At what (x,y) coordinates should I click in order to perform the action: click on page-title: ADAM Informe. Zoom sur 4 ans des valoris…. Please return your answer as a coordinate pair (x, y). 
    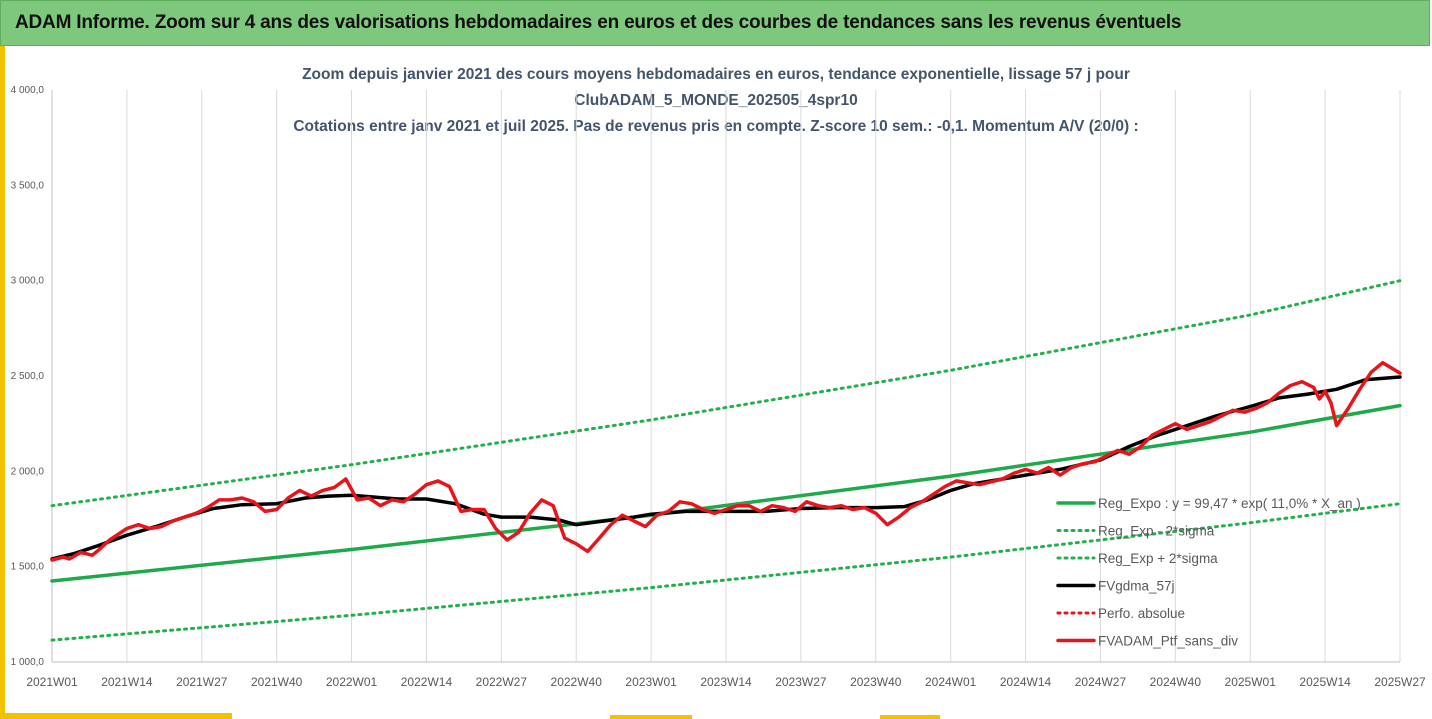
    Looking at the image, I should click on (598, 22).